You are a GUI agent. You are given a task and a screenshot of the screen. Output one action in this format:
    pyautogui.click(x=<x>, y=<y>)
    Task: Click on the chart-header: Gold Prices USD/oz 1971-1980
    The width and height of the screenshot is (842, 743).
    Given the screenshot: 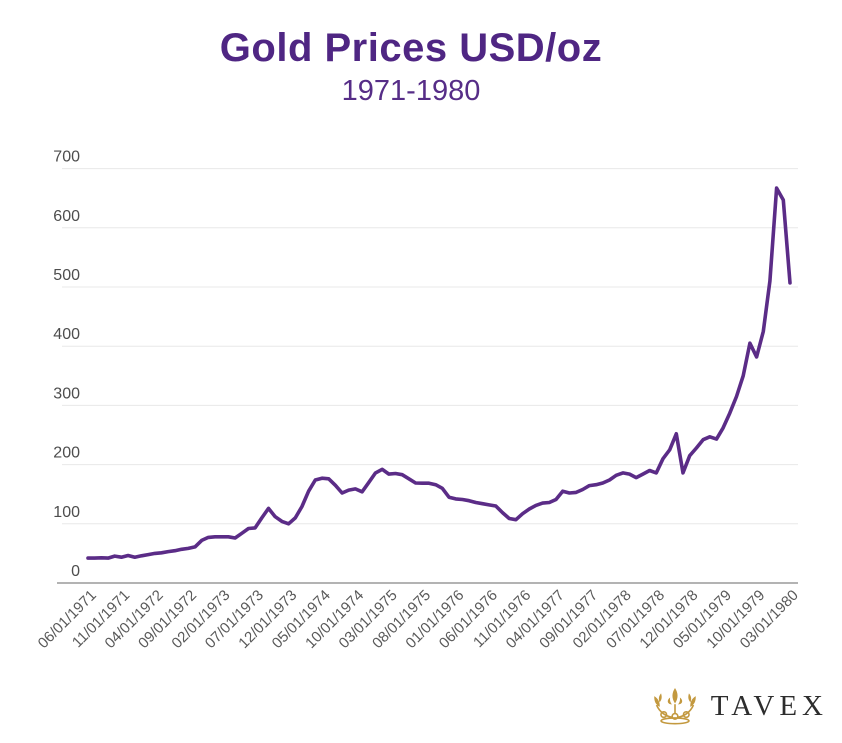 What is the action you would take?
    pyautogui.click(x=411, y=67)
    